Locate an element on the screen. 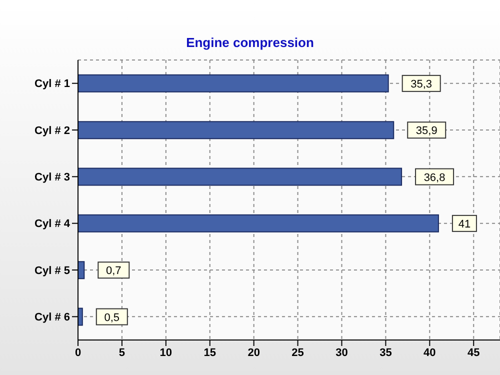 The image size is (500, 375). x-tick-label: 20 is located at coordinates (254, 352).